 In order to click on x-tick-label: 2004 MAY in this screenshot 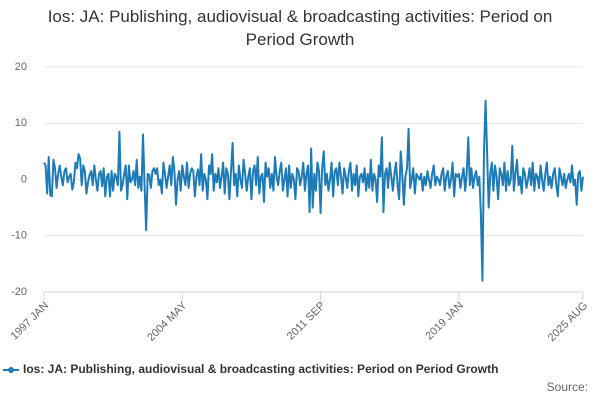, I will do `click(167, 321)`.